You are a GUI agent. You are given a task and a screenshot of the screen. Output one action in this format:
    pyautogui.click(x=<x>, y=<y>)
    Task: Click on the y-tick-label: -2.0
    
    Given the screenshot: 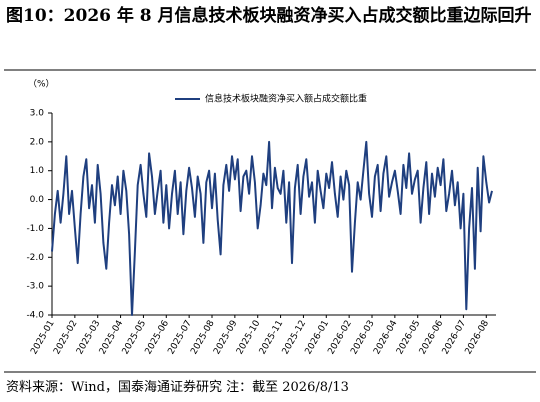 What is the action you would take?
    pyautogui.click(x=35, y=258)
    